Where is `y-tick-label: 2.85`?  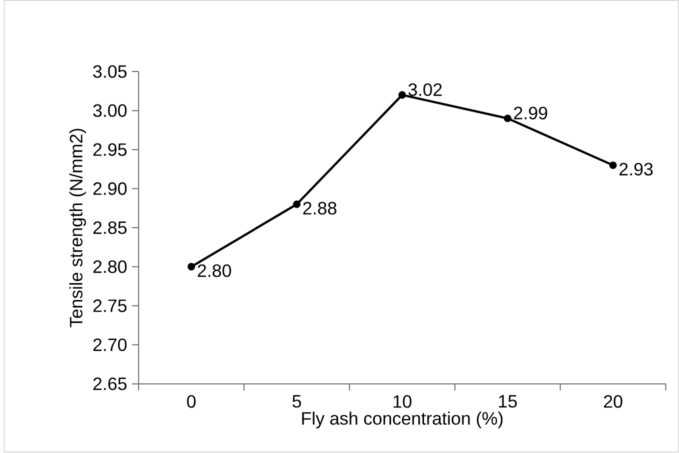
y-tick-label: 2.85 is located at coordinates (110, 228).